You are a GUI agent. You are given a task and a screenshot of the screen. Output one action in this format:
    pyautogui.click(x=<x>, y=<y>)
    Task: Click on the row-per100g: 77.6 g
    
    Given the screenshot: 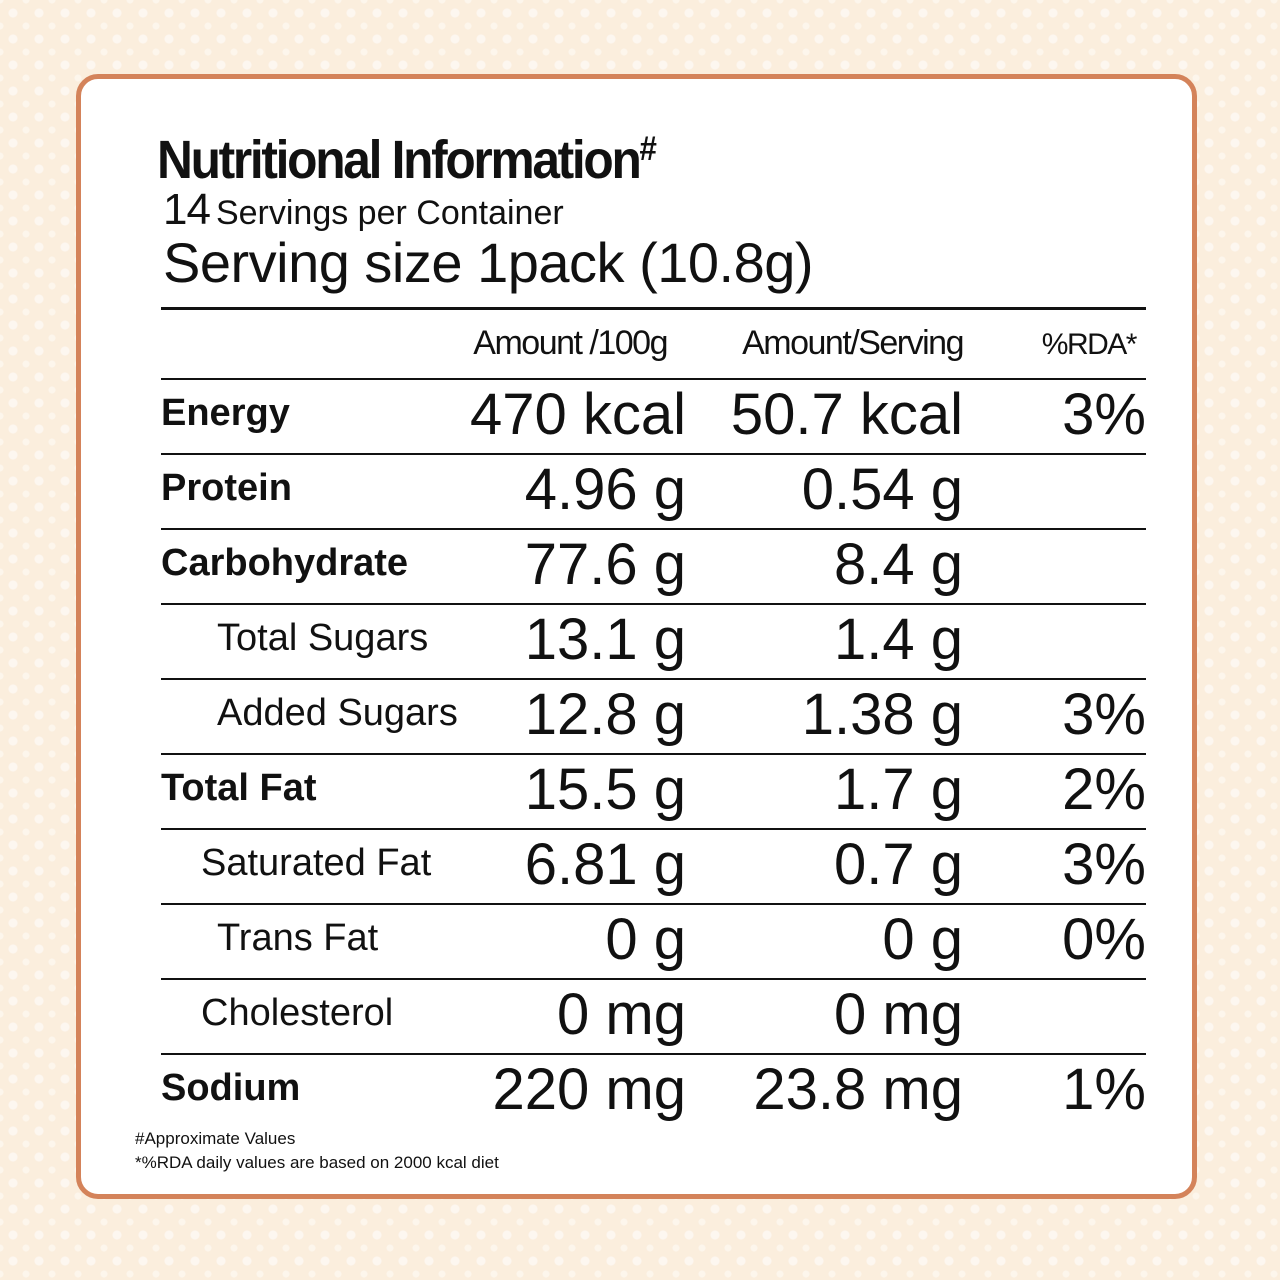 What is the action you would take?
    pyautogui.click(x=605, y=564)
    